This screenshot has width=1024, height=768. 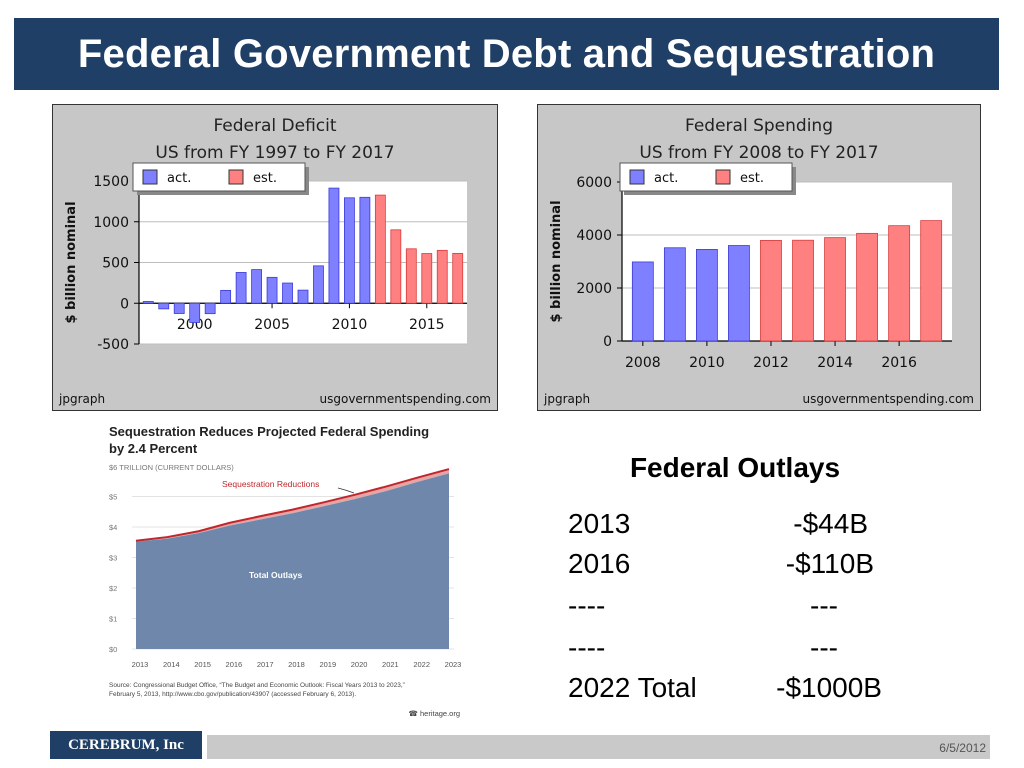 What do you see at coordinates (265, 664) in the screenshot?
I see `x-tick-label: 2017` at bounding box center [265, 664].